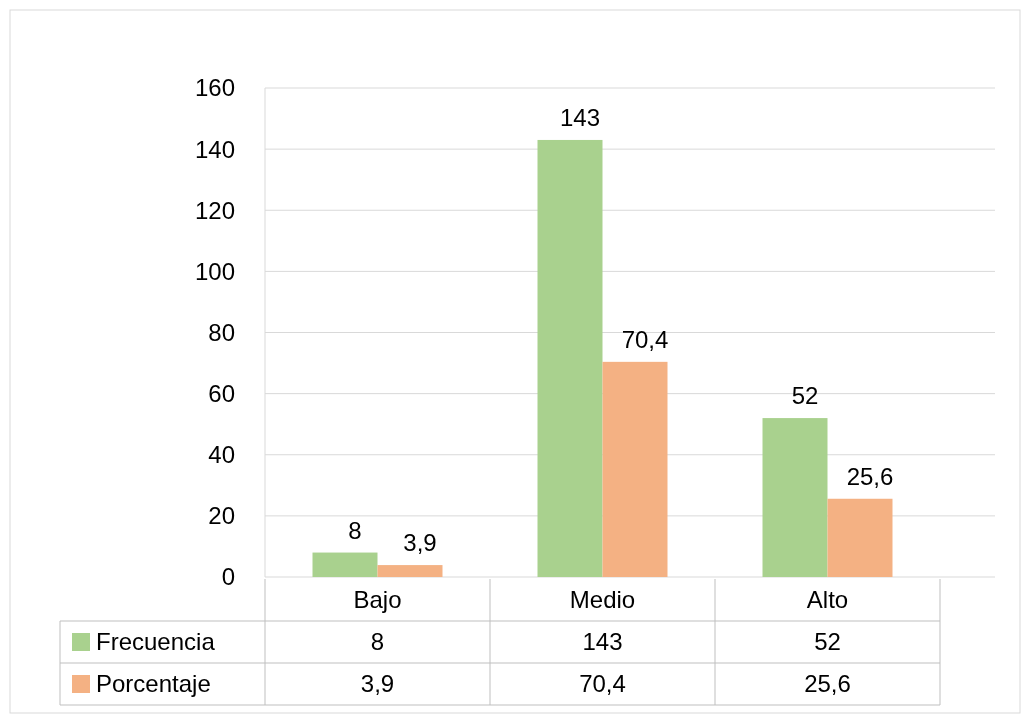 This screenshot has width=1030, height=723. What do you see at coordinates (214, 210) in the screenshot?
I see `y-tick-label: 120` at bounding box center [214, 210].